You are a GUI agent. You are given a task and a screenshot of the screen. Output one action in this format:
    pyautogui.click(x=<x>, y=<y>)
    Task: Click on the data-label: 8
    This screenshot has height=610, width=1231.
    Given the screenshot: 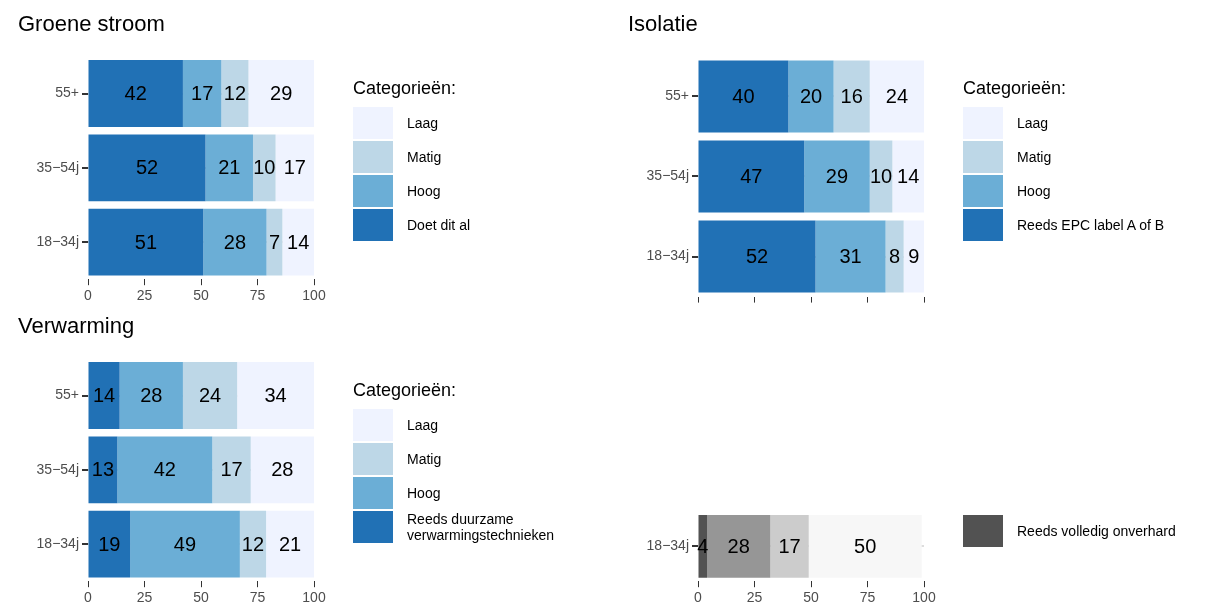 What is the action you would take?
    pyautogui.click(x=895, y=256)
    